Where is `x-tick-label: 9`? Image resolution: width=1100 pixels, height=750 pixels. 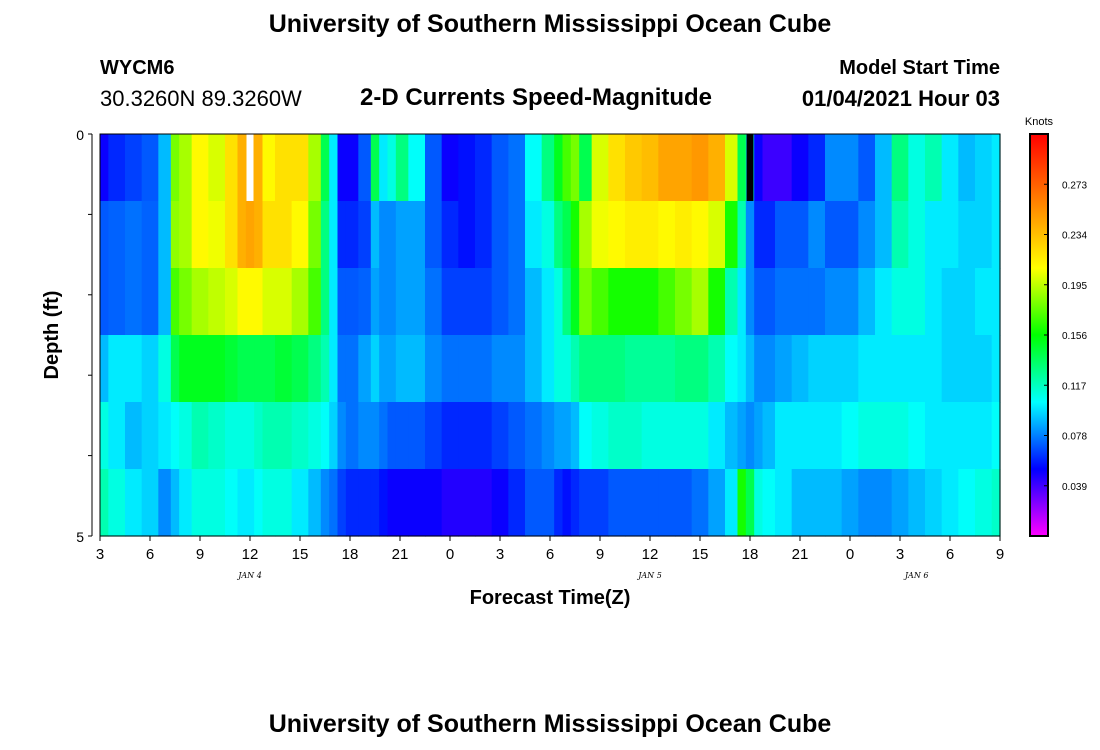 x-tick-label: 9 is located at coordinates (200, 554).